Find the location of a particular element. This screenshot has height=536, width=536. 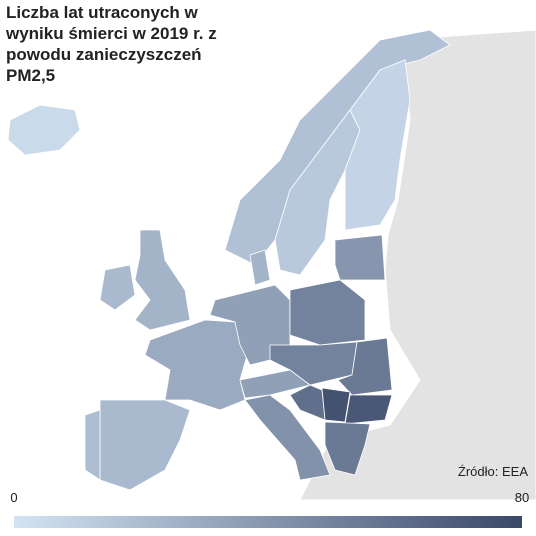

source: Źródło: EEA is located at coordinates (493, 471).